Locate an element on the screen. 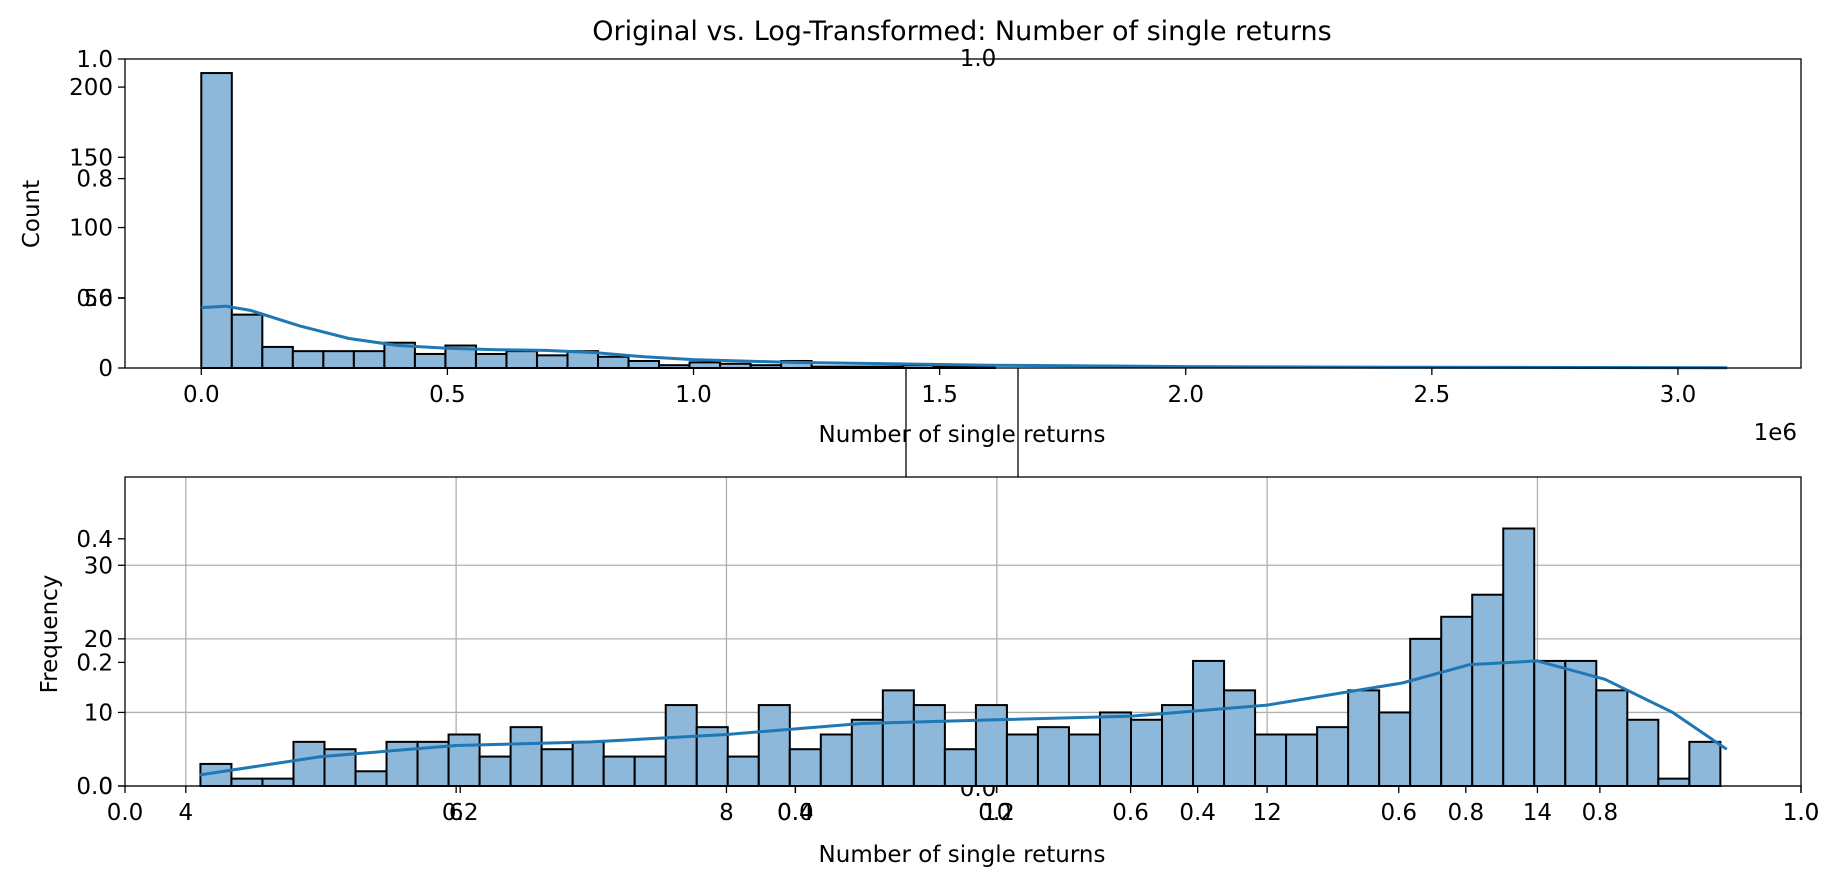 The image size is (1838, 886). overlay-y-tick-label: 0.8 is located at coordinates (94, 180).